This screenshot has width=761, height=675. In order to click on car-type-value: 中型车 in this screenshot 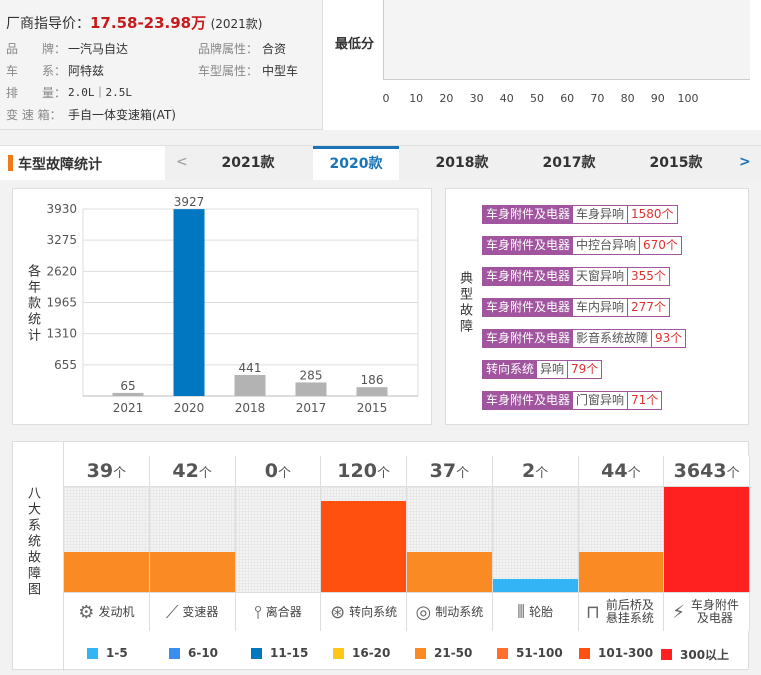, I will do `click(280, 71)`.